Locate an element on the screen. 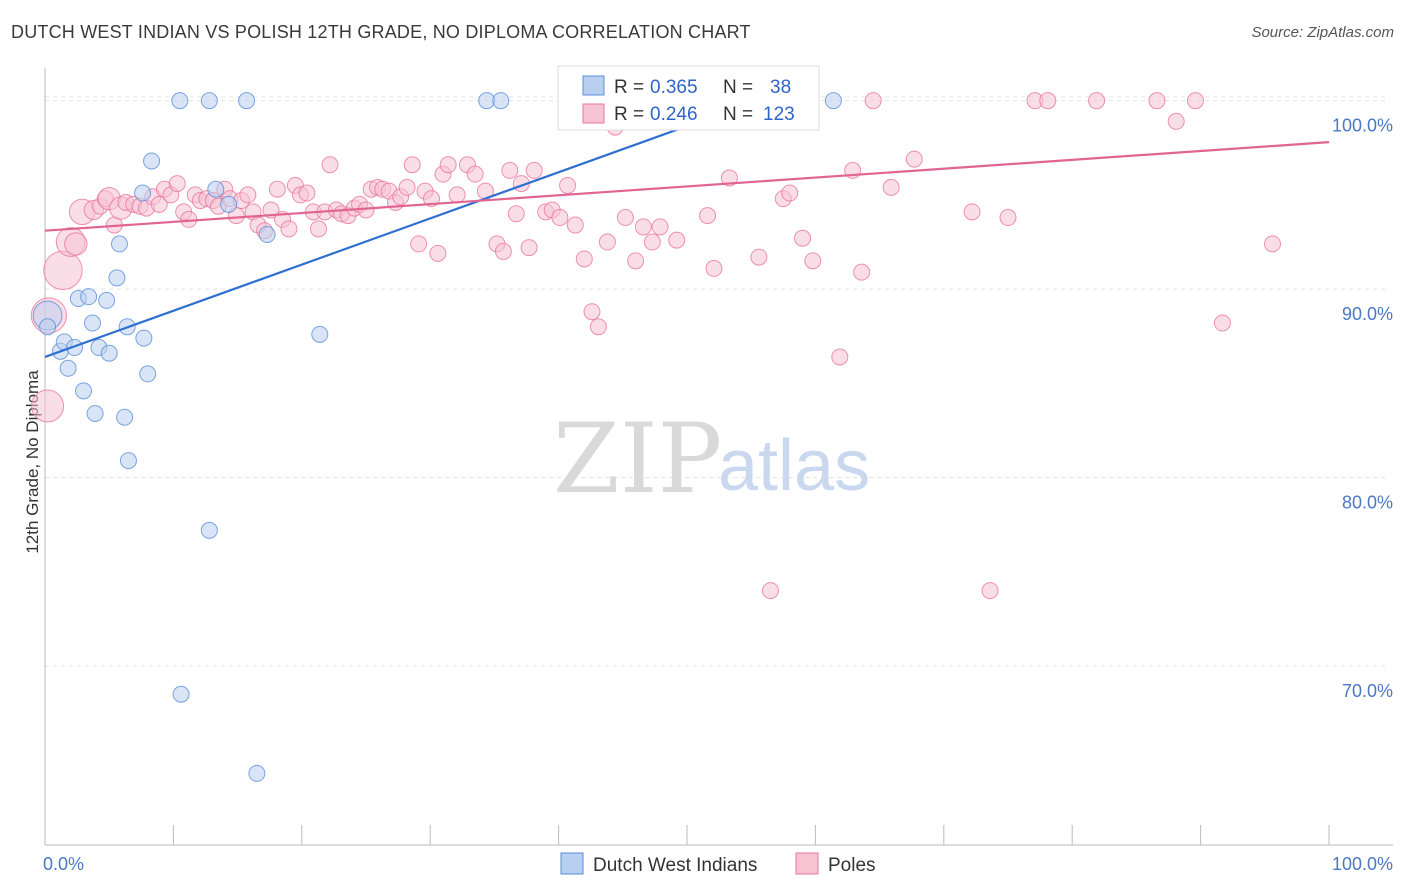  legend-swatch-dutch-west-indians is located at coordinates (572, 863).